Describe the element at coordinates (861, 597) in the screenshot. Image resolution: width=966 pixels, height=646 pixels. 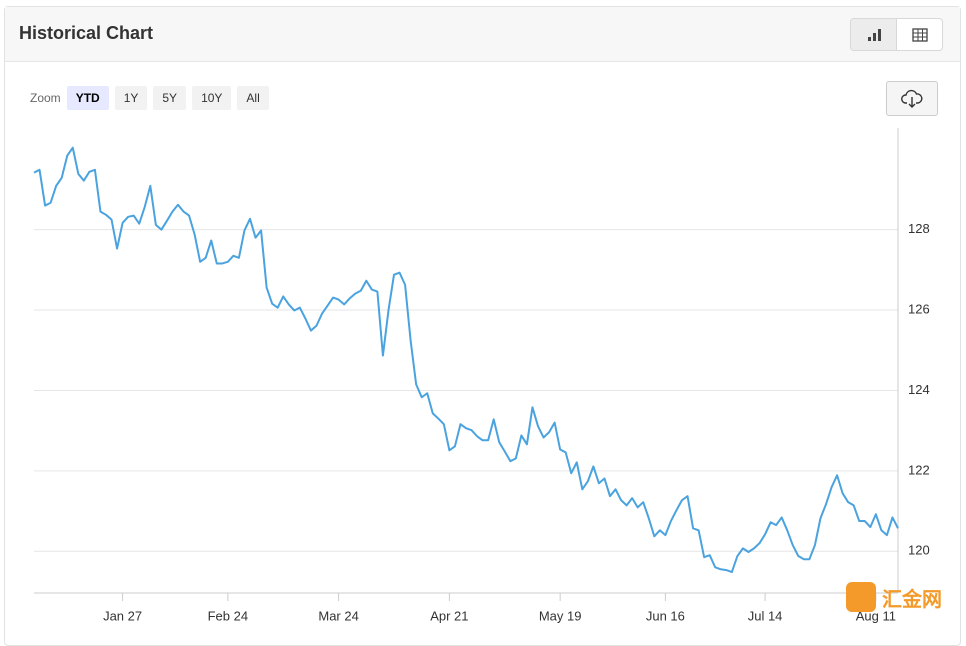
I see `watermark-logo` at that location.